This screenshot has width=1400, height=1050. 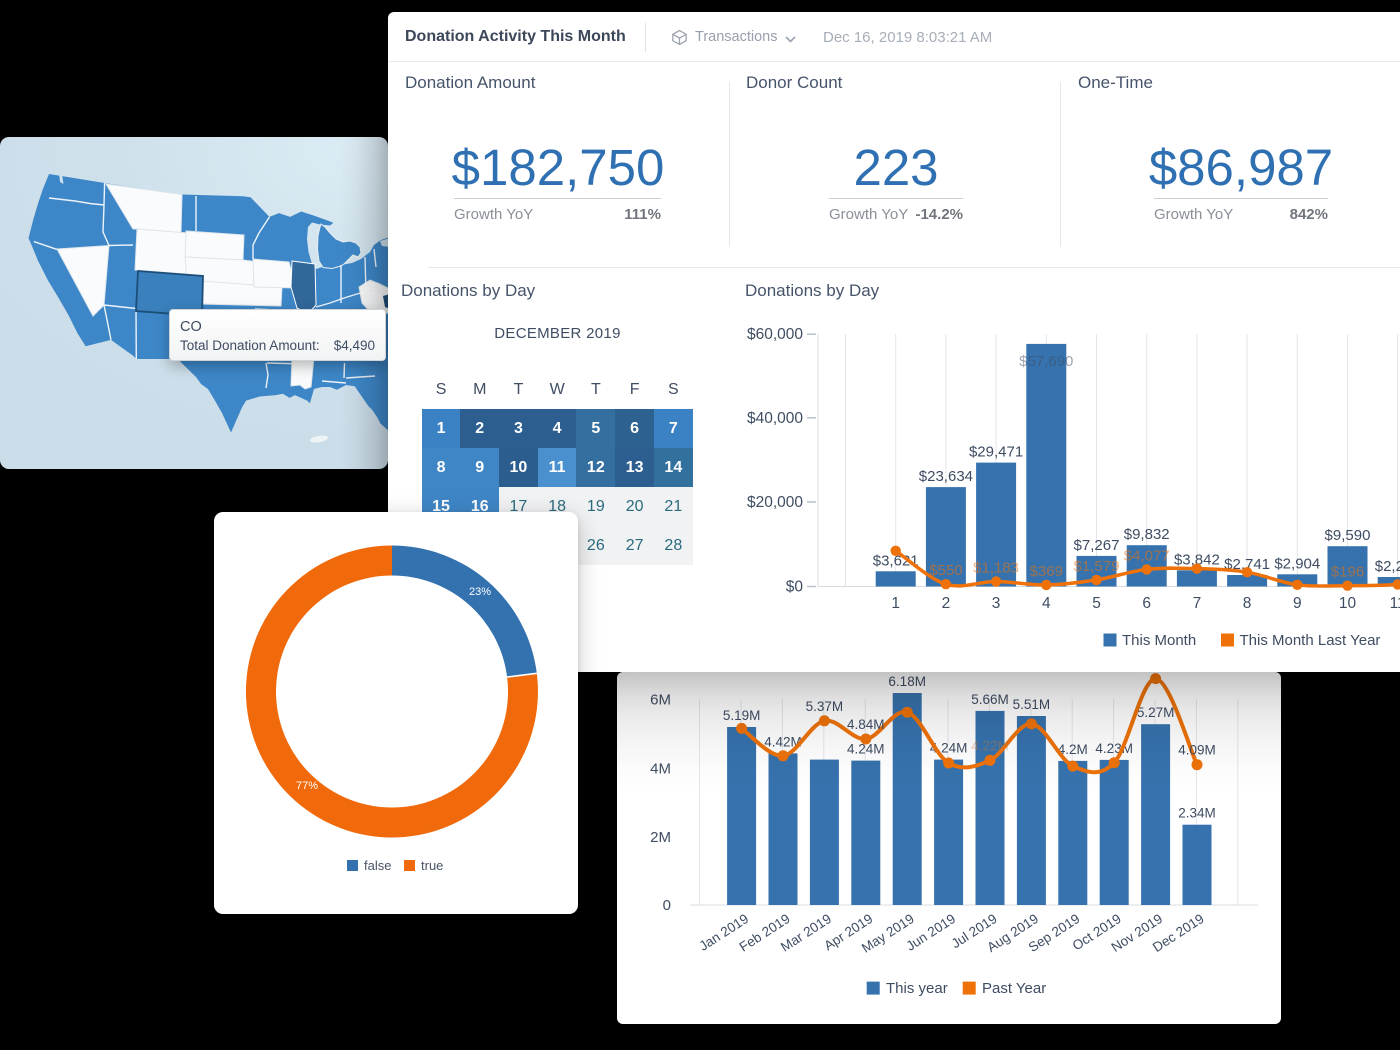 What do you see at coordinates (996, 568) in the screenshot?
I see `svg-text: $1,183` at bounding box center [996, 568].